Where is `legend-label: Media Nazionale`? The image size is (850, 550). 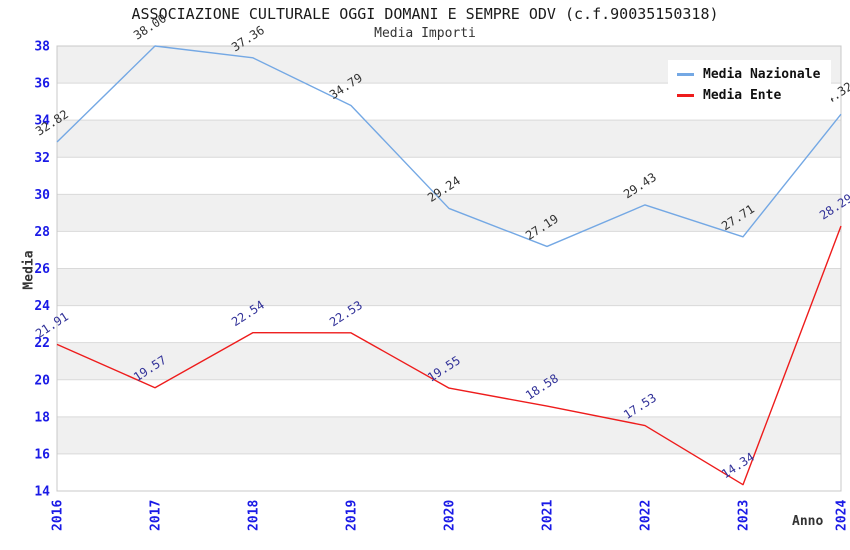 legend-label: Media Nazionale is located at coordinates (762, 74).